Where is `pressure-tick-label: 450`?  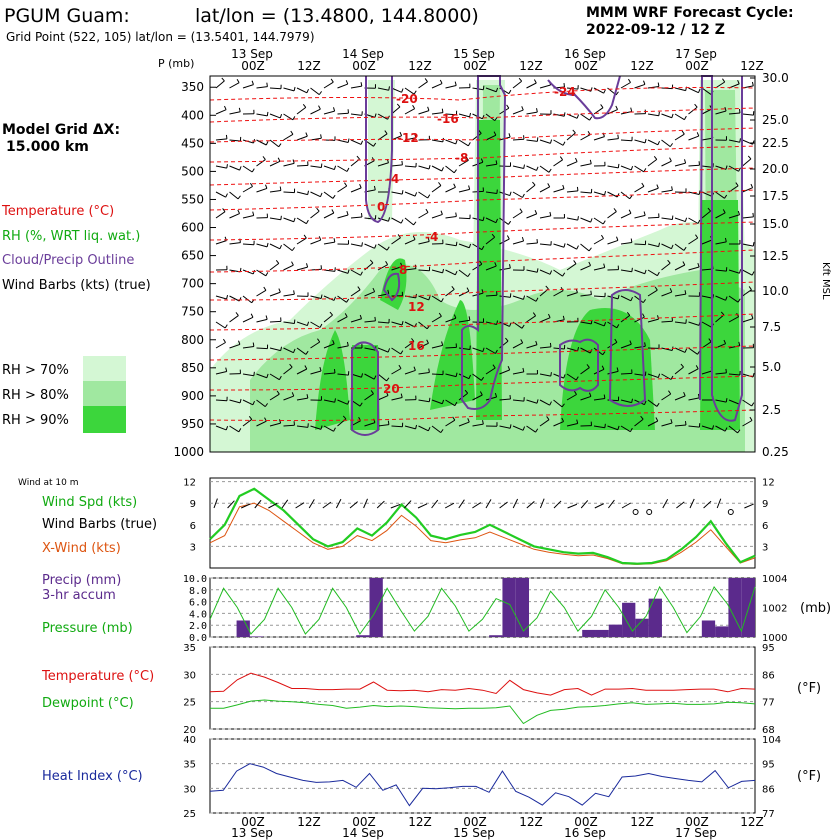
pressure-tick-label: 450 is located at coordinates (192, 143).